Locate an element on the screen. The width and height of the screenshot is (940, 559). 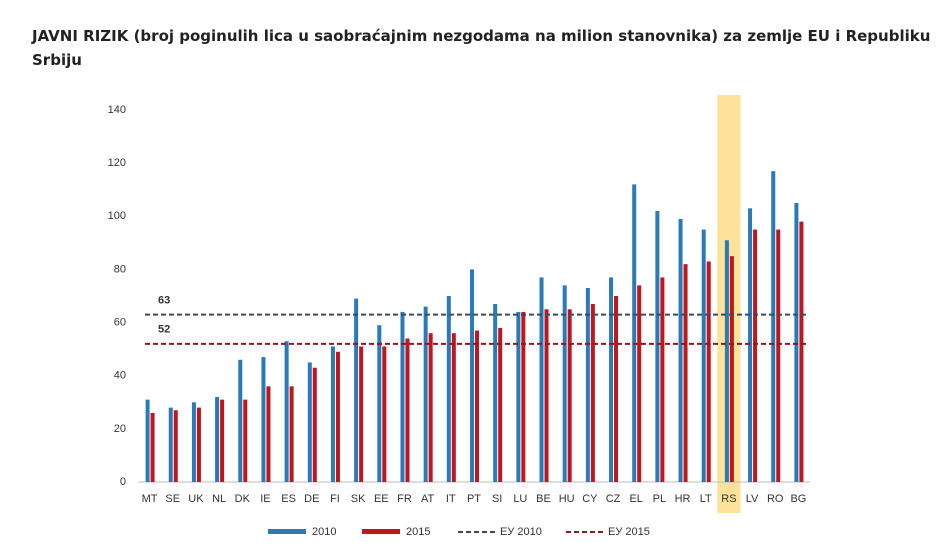
x-tick-label: IE is located at coordinates (265, 499).